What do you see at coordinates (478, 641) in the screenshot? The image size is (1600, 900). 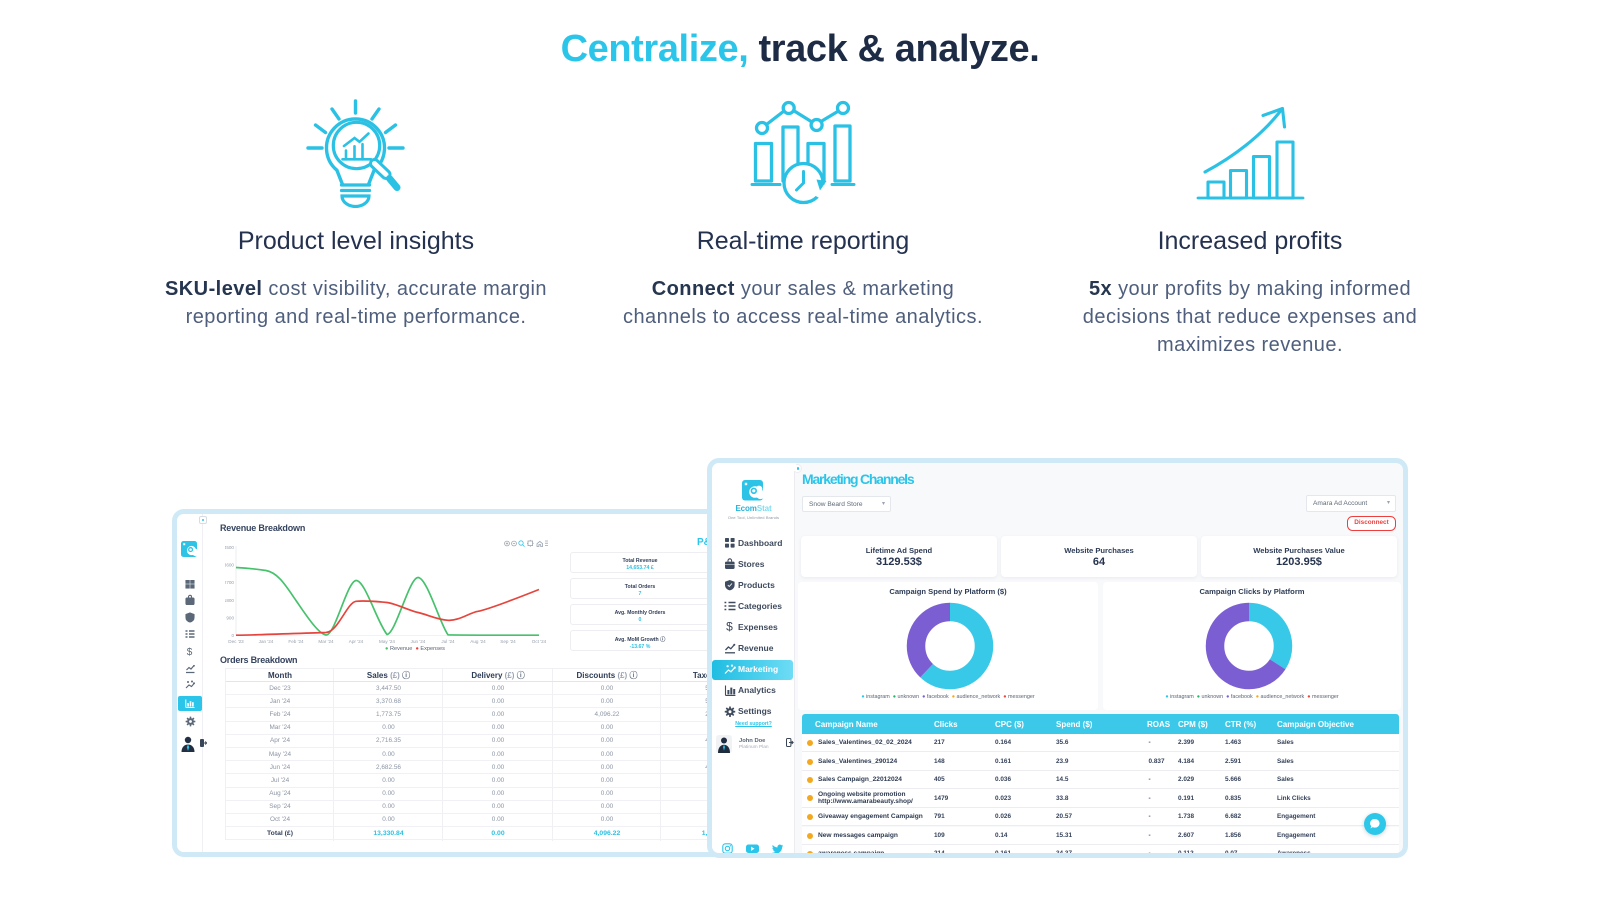 I see `svg-text: Aug '24` at bounding box center [478, 641].